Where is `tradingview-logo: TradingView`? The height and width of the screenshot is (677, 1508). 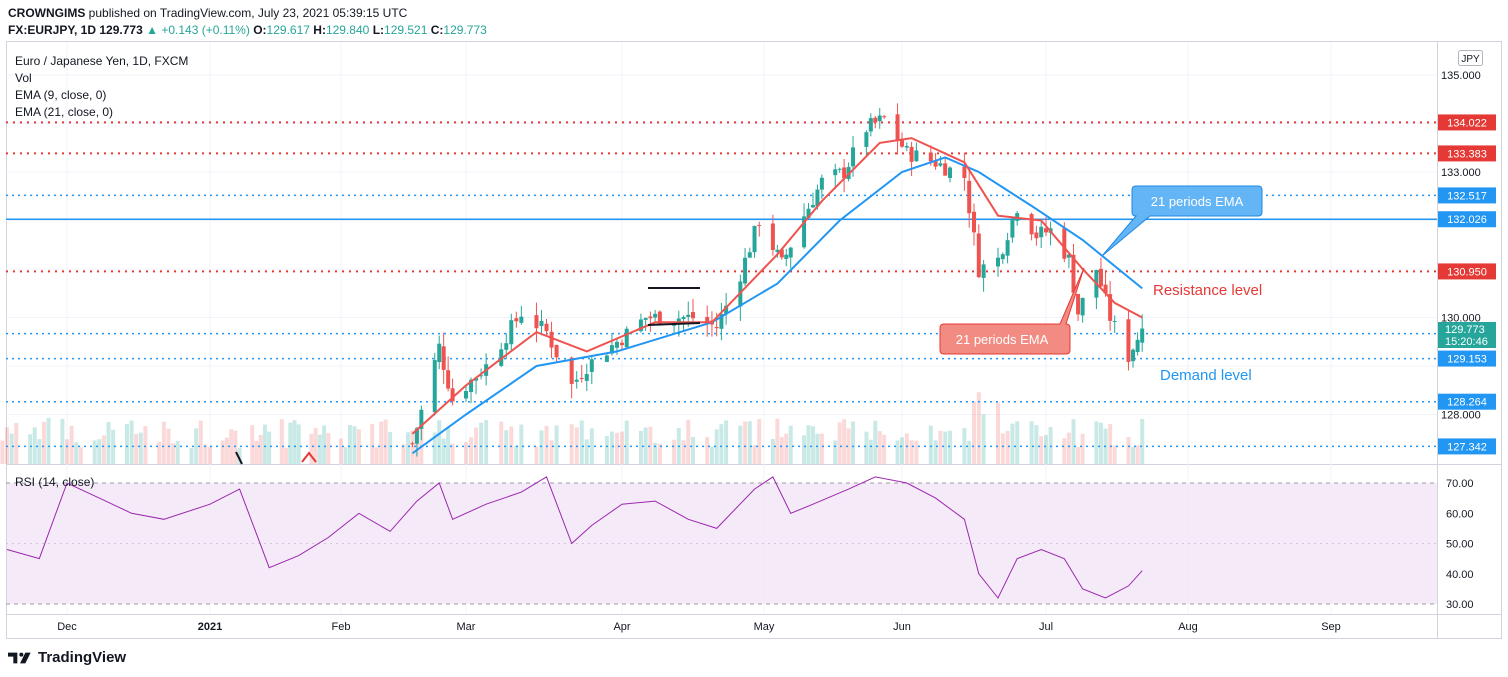 tradingview-logo: TradingView is located at coordinates (67, 657).